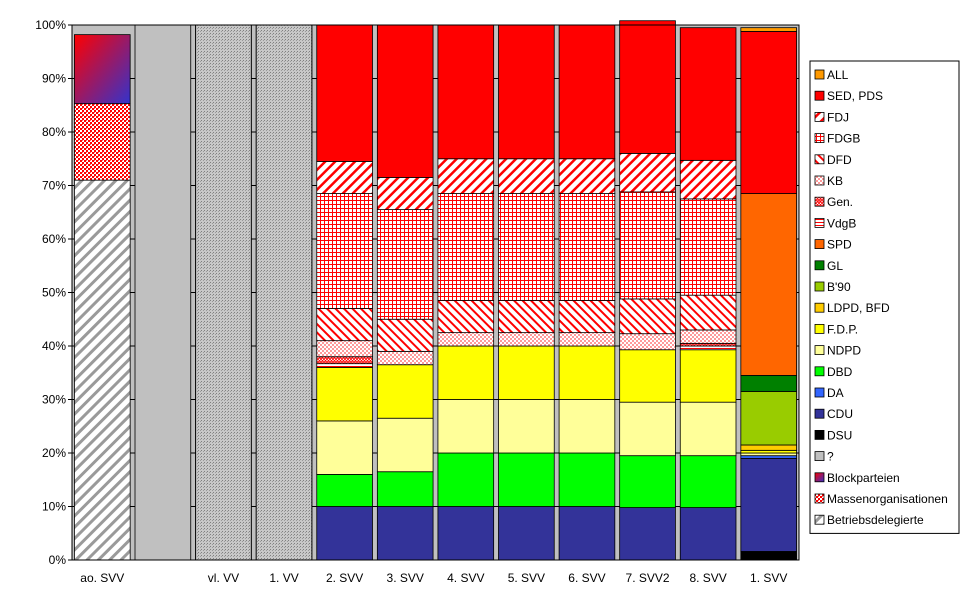  Describe the element at coordinates (887, 499) in the screenshot. I see `legend-label: Massenorganisationen` at that location.